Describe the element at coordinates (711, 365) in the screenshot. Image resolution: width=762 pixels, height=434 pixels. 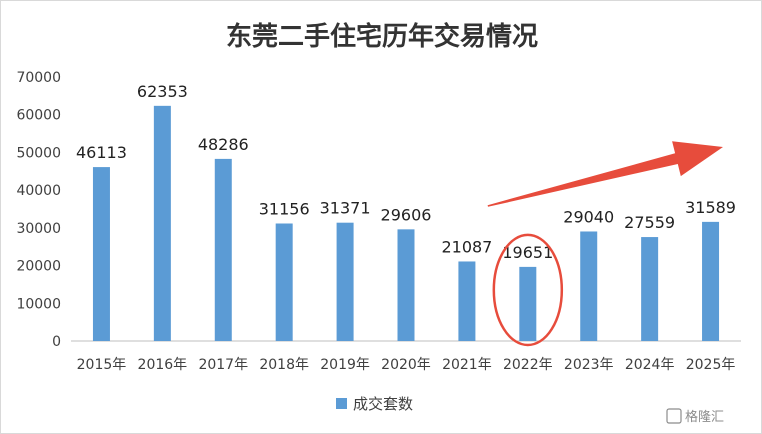
I see `x-tick-label: 2025年` at that location.